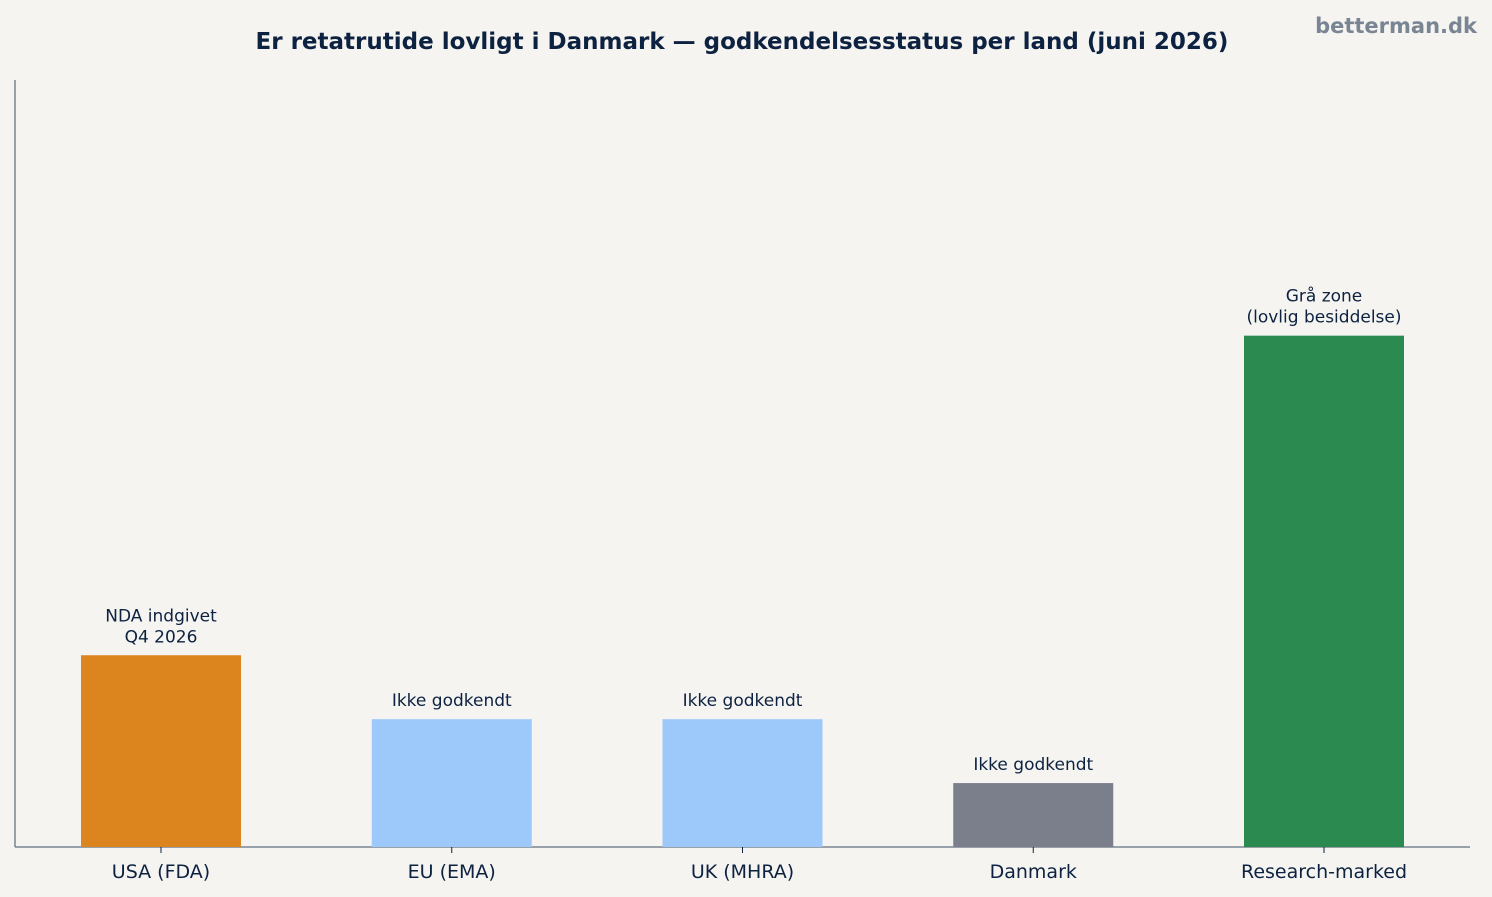 The image size is (1492, 897). I want to click on bar-uk-mhra, so click(742, 783).